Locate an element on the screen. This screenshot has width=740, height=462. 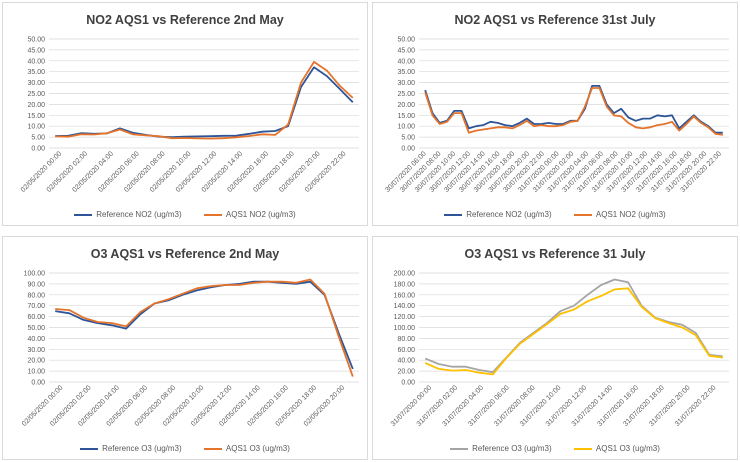
chart-title: O3 AQS1 vs Reference 2nd May is located at coordinates (185, 254).